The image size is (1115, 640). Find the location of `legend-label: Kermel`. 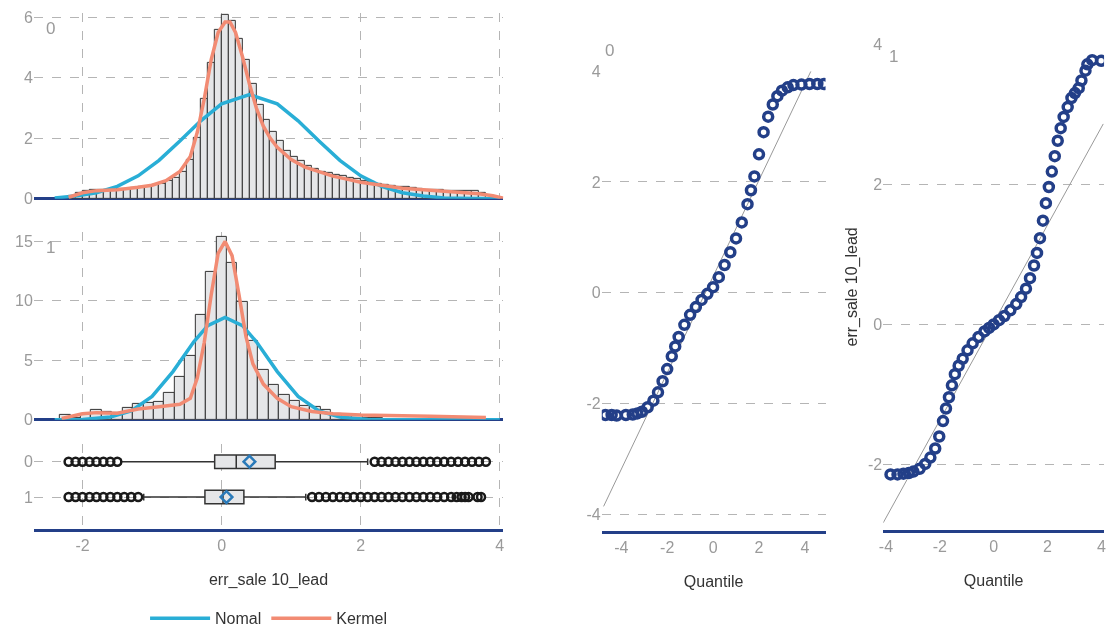

legend-label: Kermel is located at coordinates (361, 619).